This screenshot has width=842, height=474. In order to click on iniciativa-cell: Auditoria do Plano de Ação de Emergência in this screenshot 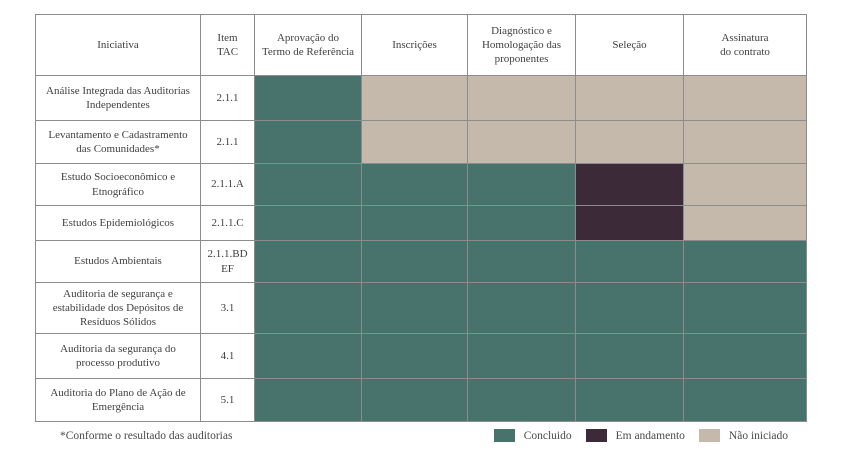, I will do `click(118, 400)`.